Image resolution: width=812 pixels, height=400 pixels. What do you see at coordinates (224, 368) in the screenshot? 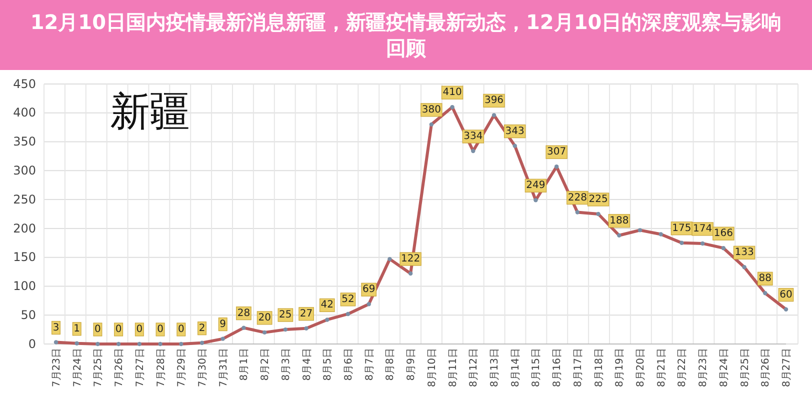
I see `x-tick-label: 7月31日` at bounding box center [224, 368].